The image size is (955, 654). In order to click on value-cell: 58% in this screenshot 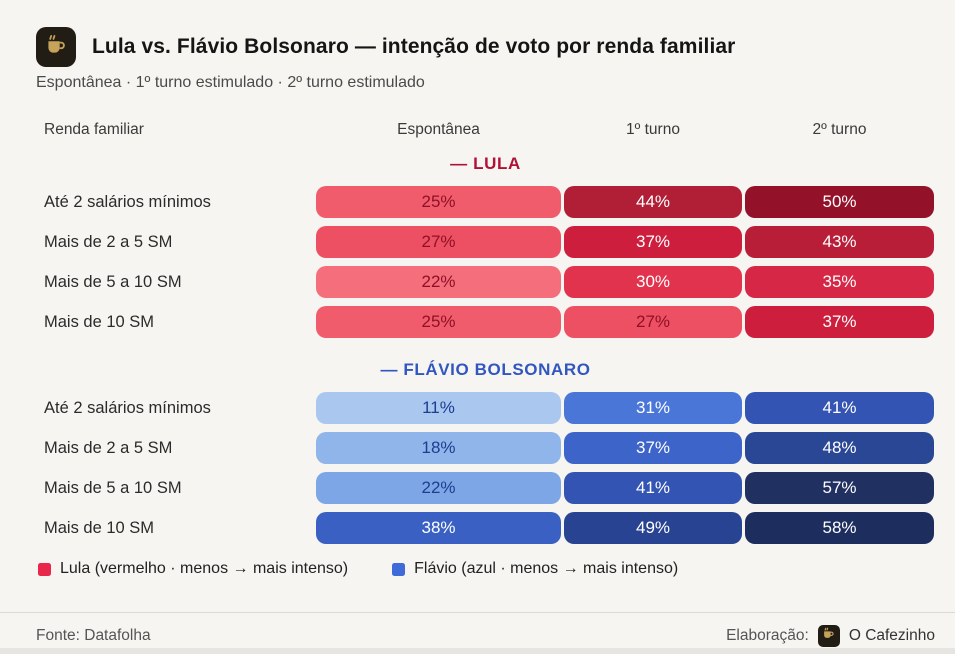, I will do `click(839, 528)`.